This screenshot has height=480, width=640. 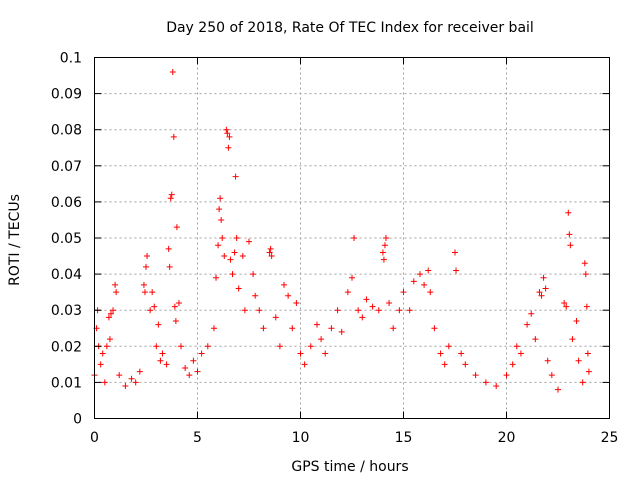 What do you see at coordinates (71, 59) in the screenshot?
I see `y-tick-label: 0.1` at bounding box center [71, 59].